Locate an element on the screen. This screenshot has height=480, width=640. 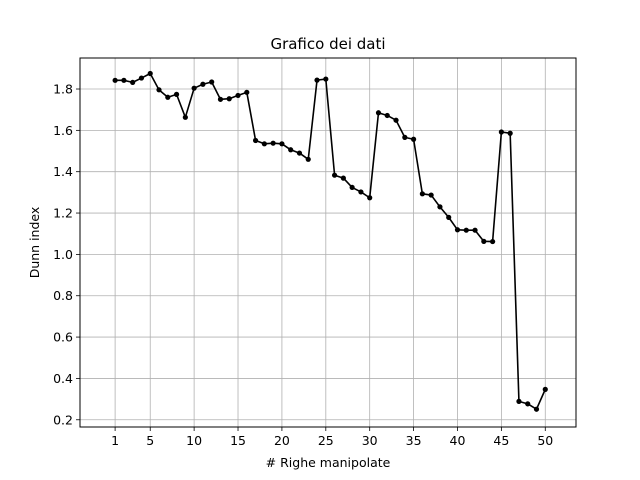
x-tick-label: 25 is located at coordinates (326, 440).